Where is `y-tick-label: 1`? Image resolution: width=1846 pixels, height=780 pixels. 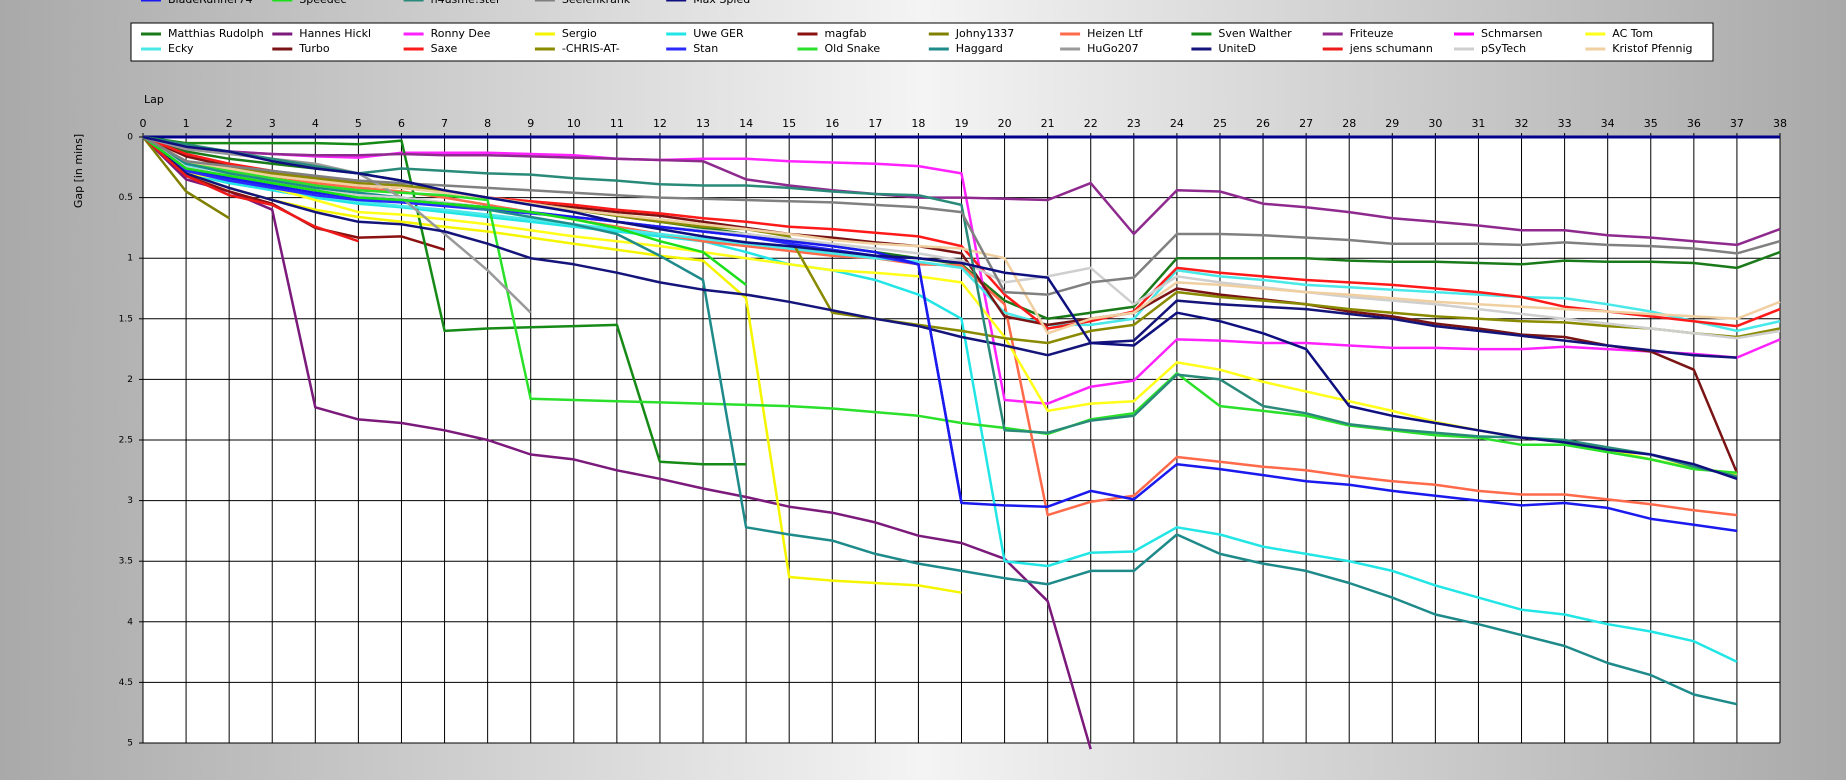
y-tick-label: 1 is located at coordinates (130, 259).